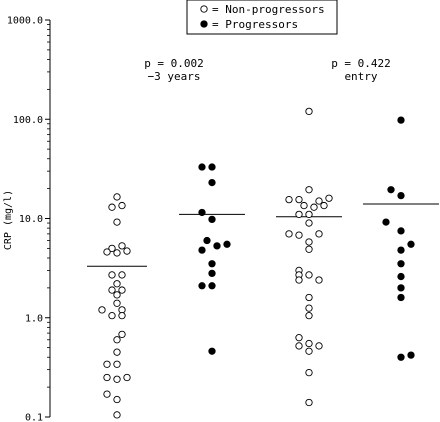 This screenshot has height=422, width=440. What do you see at coordinates (268, 9) in the screenshot?
I see `legend-entry-non-progressors: = Non-progressors` at bounding box center [268, 9].